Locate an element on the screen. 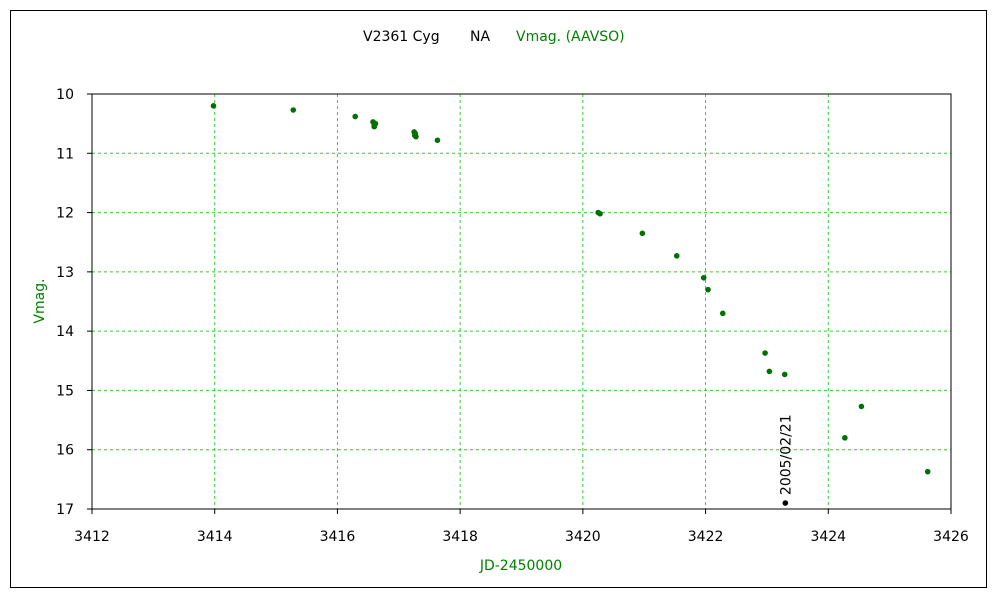  title-part-1: NA is located at coordinates (480, 37).